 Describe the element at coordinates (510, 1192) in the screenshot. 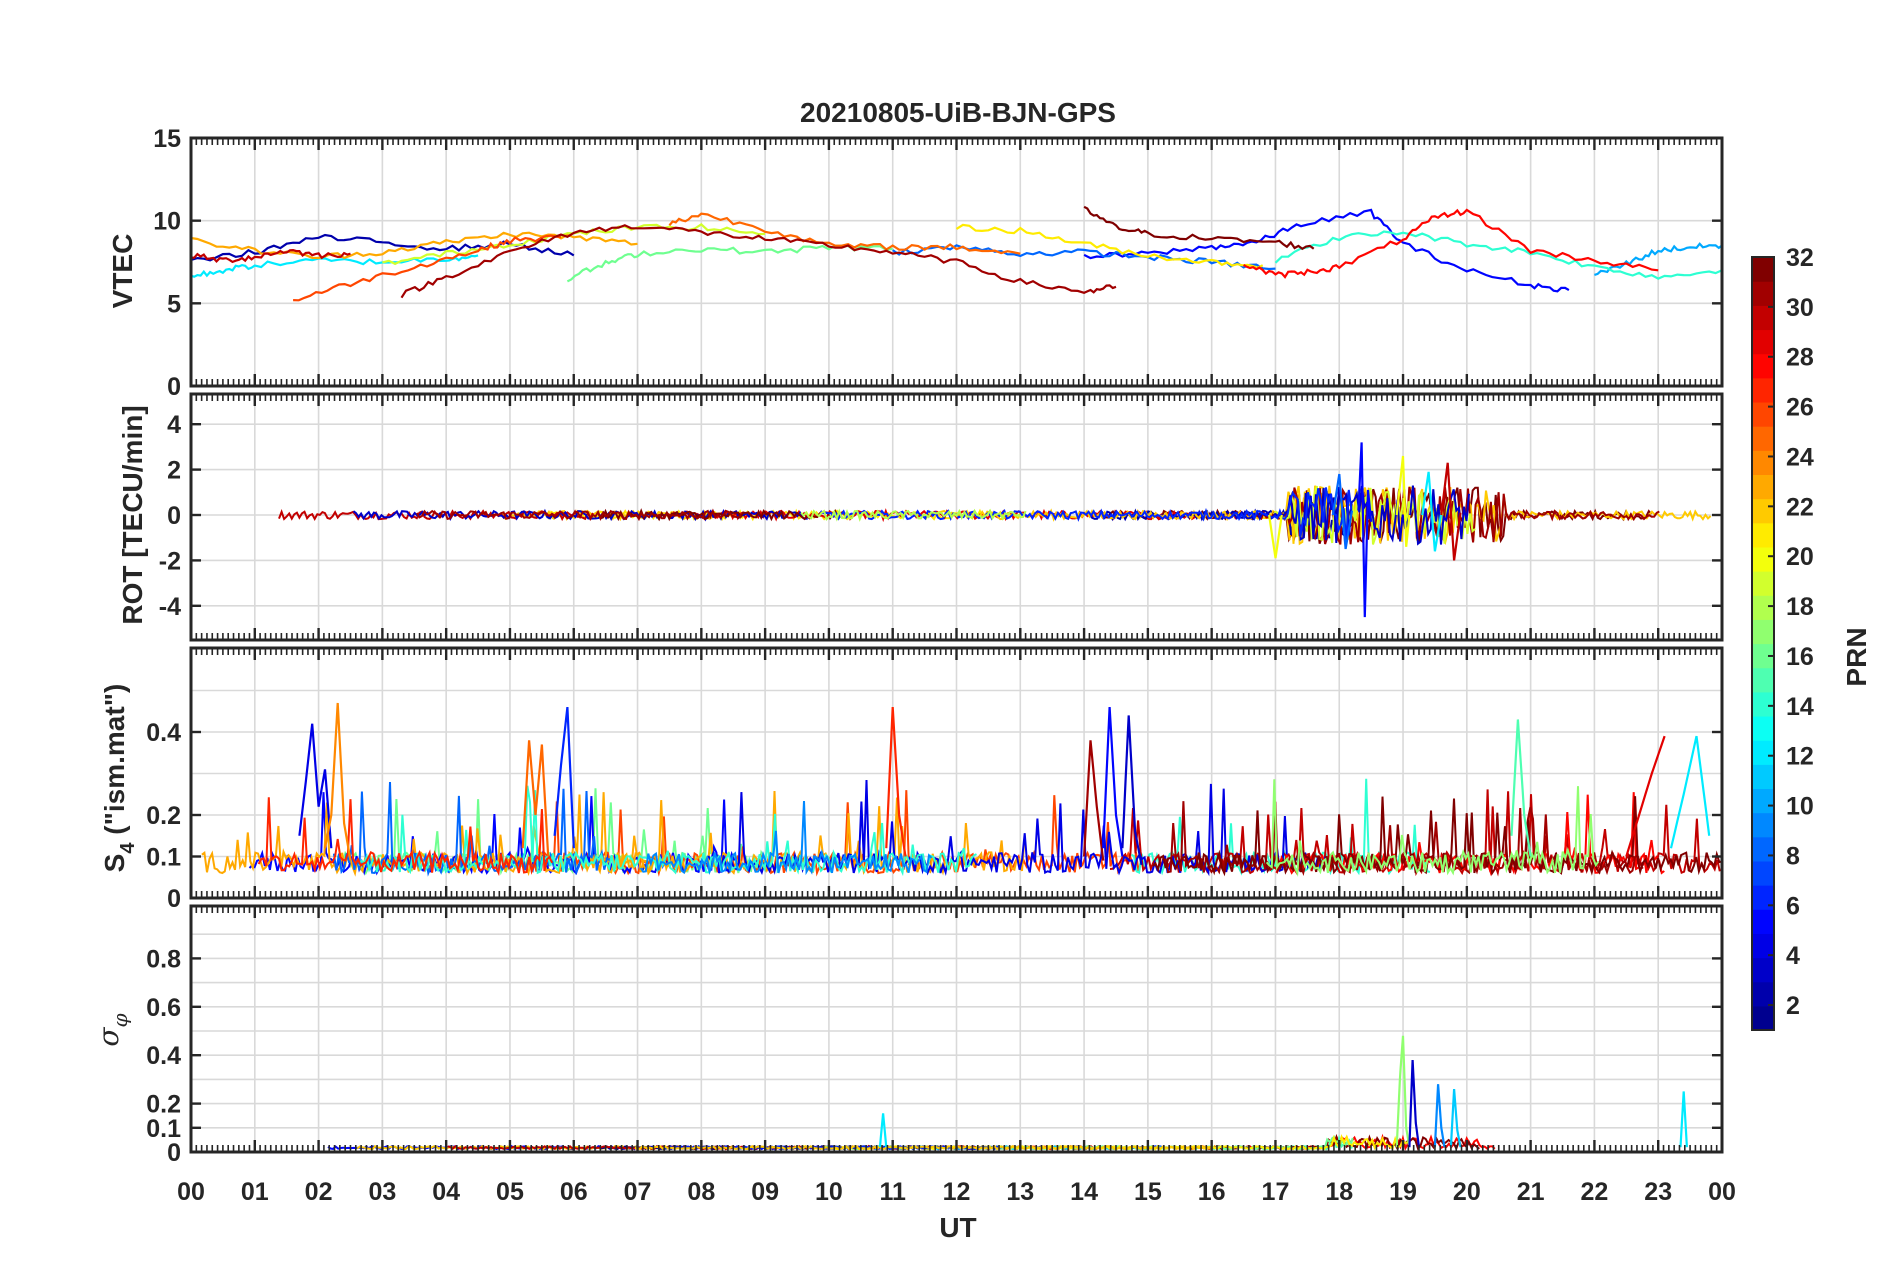

I see `x-tick-label: 05` at that location.